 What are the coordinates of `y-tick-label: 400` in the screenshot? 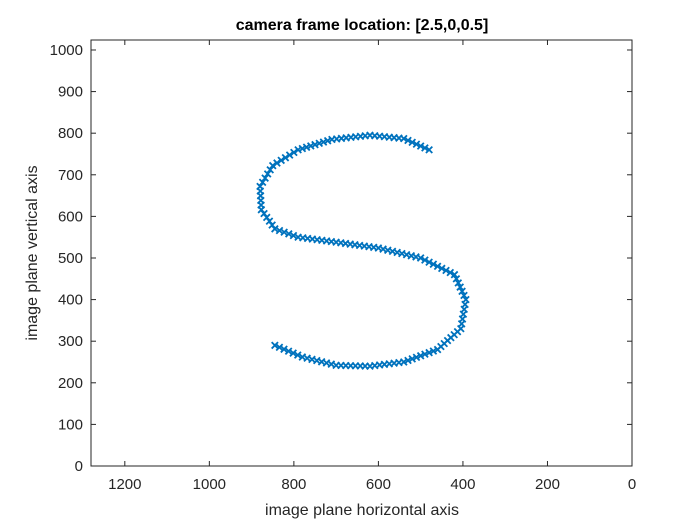 It's located at (70, 300).